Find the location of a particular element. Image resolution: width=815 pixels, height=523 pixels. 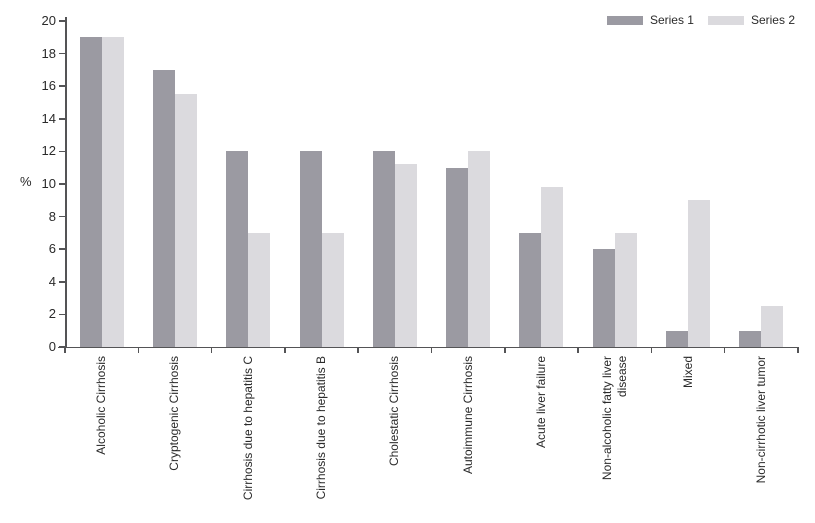

x-category-label-cholestatic-cirrhosis: Cholestatic Cirrhosis is located at coordinates (394, 411).